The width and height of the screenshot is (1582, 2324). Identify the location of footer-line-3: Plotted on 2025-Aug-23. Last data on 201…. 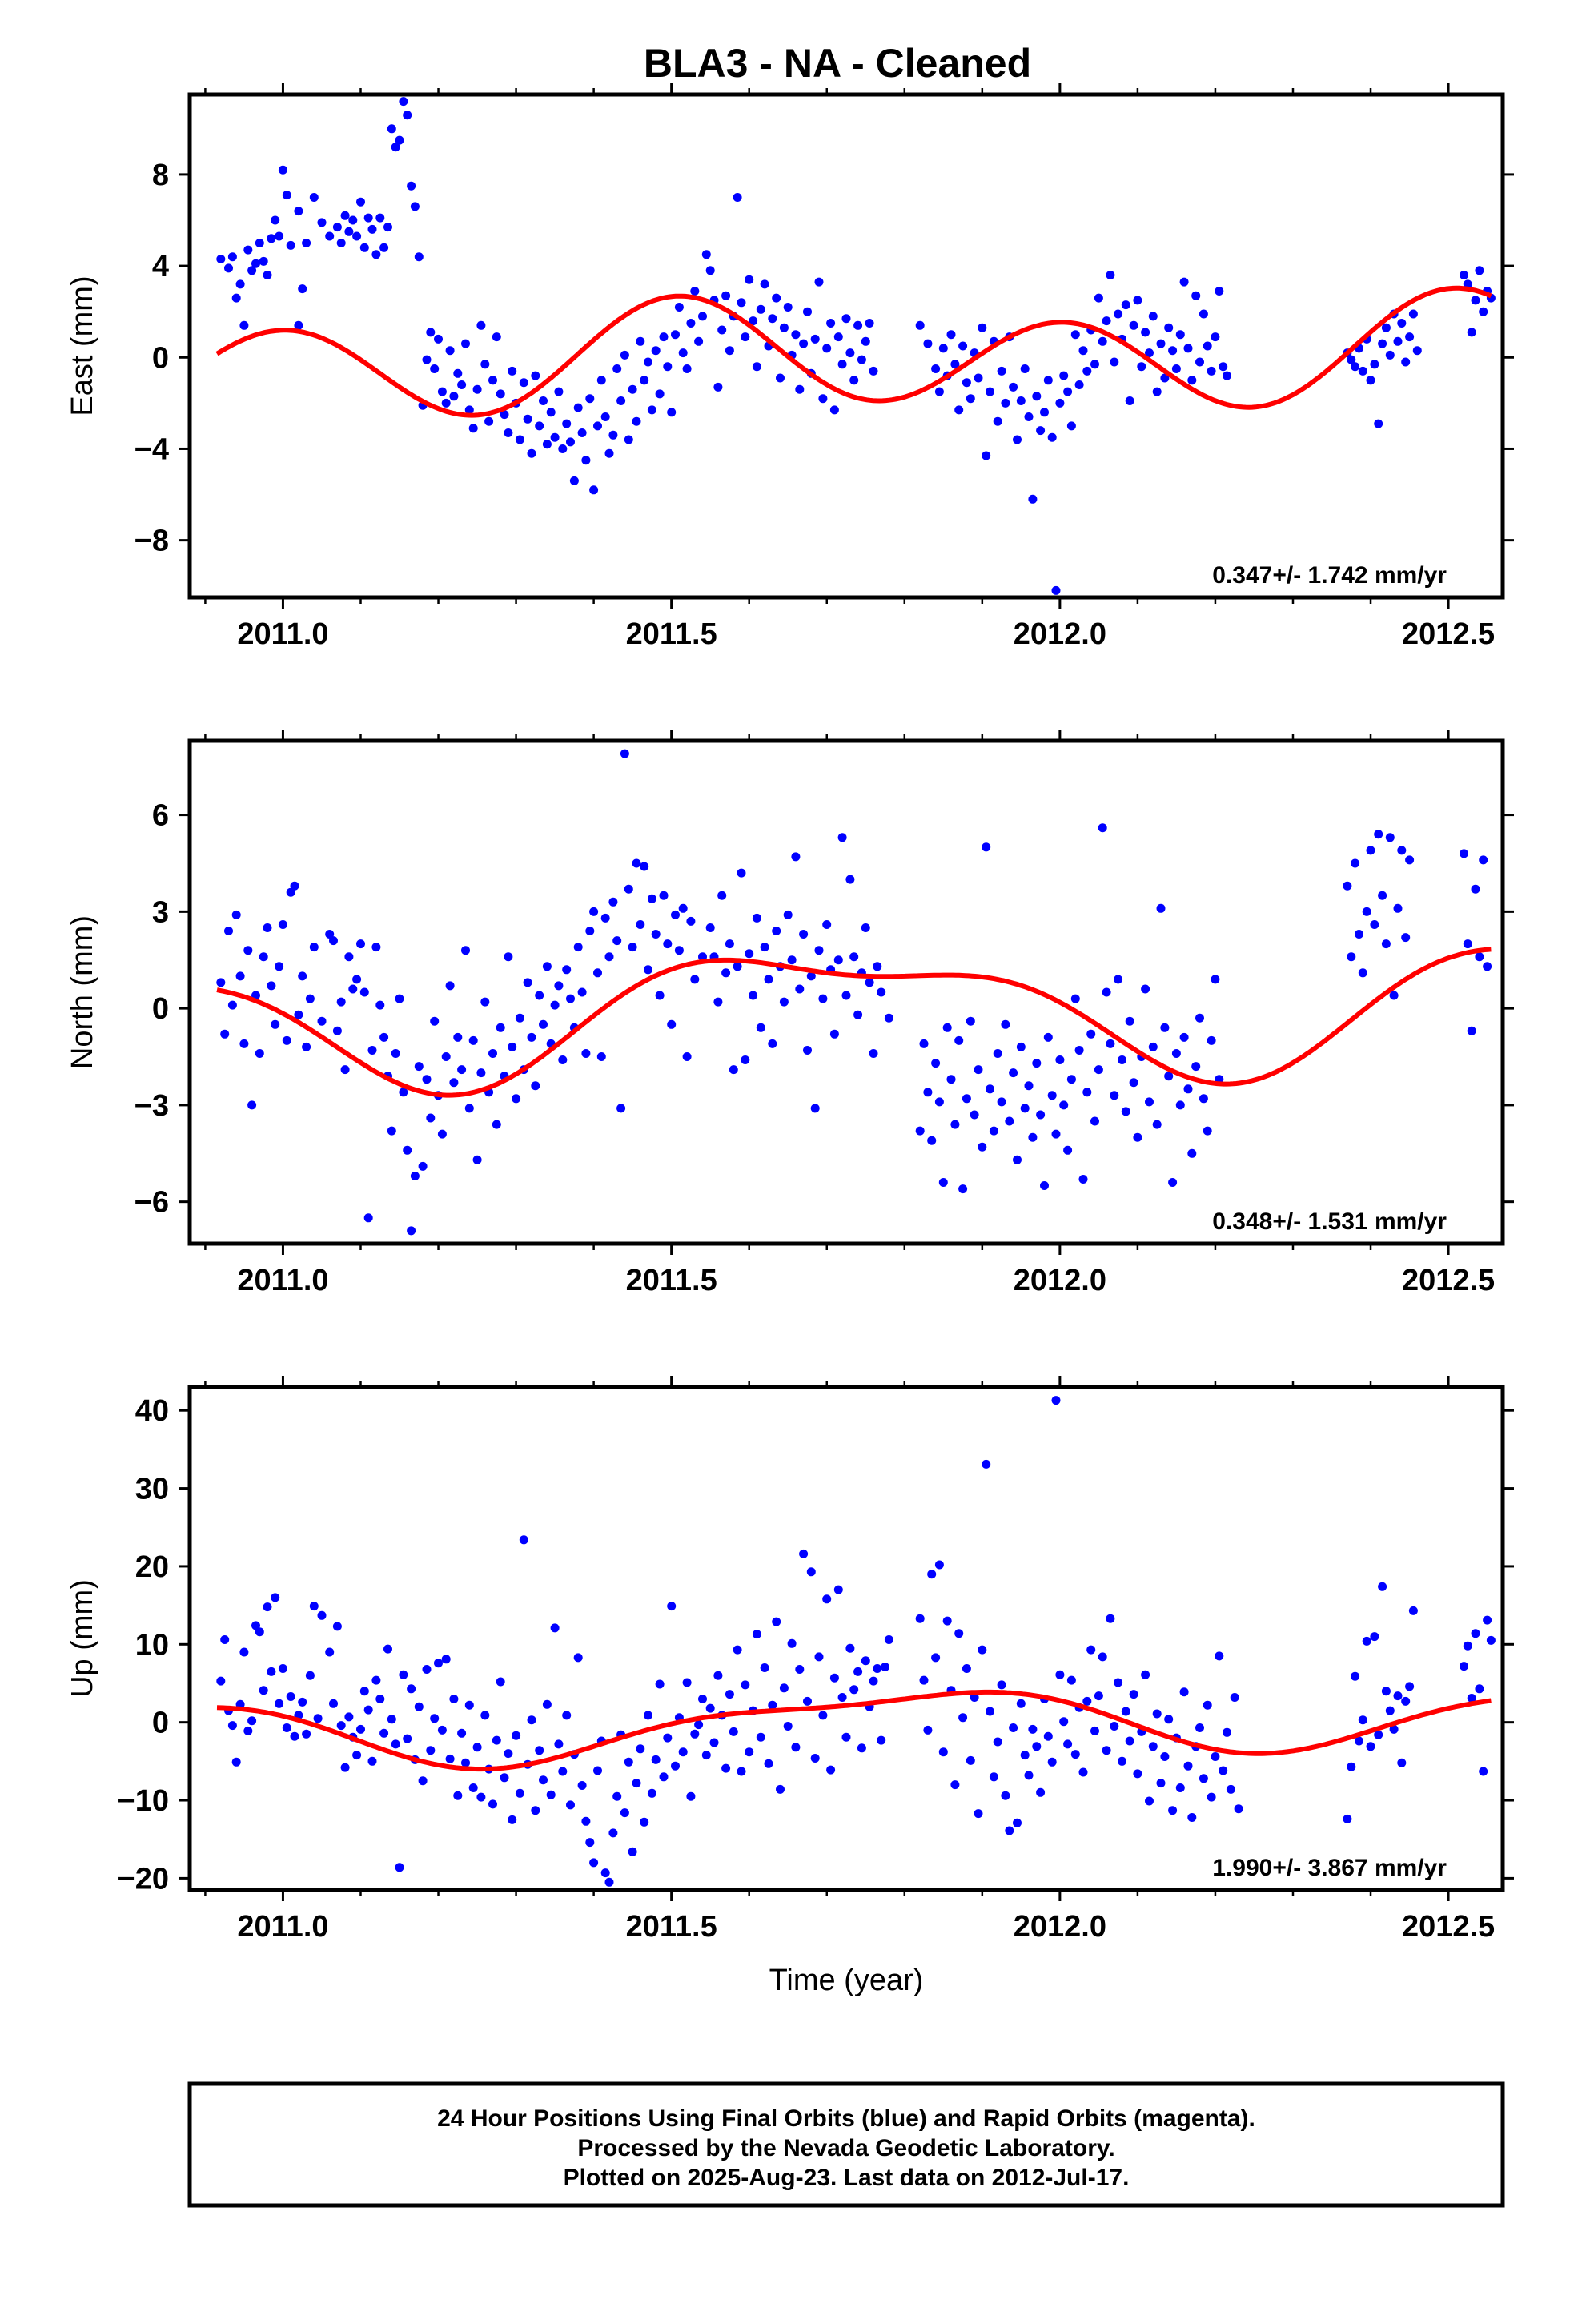
(847, 2178).